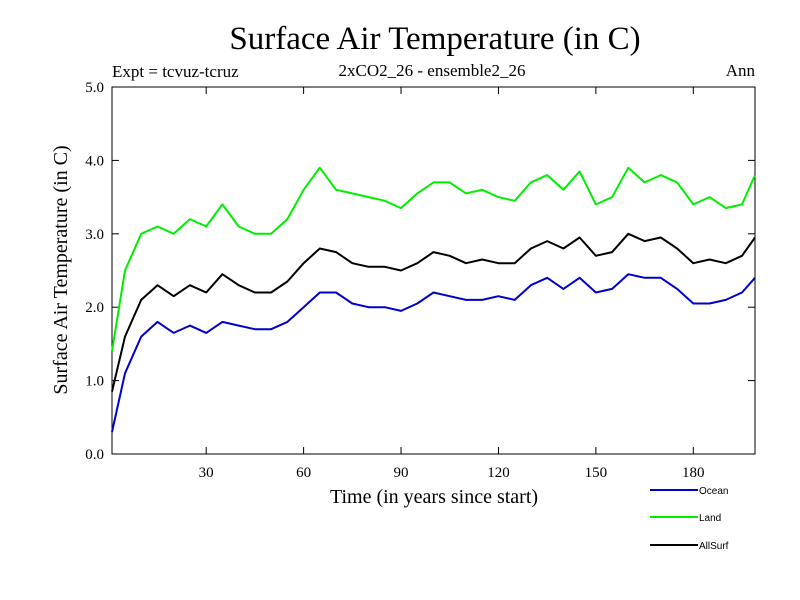  What do you see at coordinates (689, 519) in the screenshot?
I see `legend: Ocean Land AllSurf` at bounding box center [689, 519].